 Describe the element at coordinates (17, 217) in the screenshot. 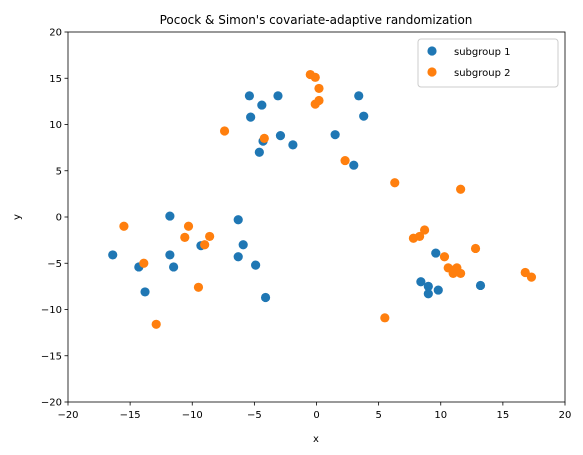

I see `y-axis-label: y` at that location.